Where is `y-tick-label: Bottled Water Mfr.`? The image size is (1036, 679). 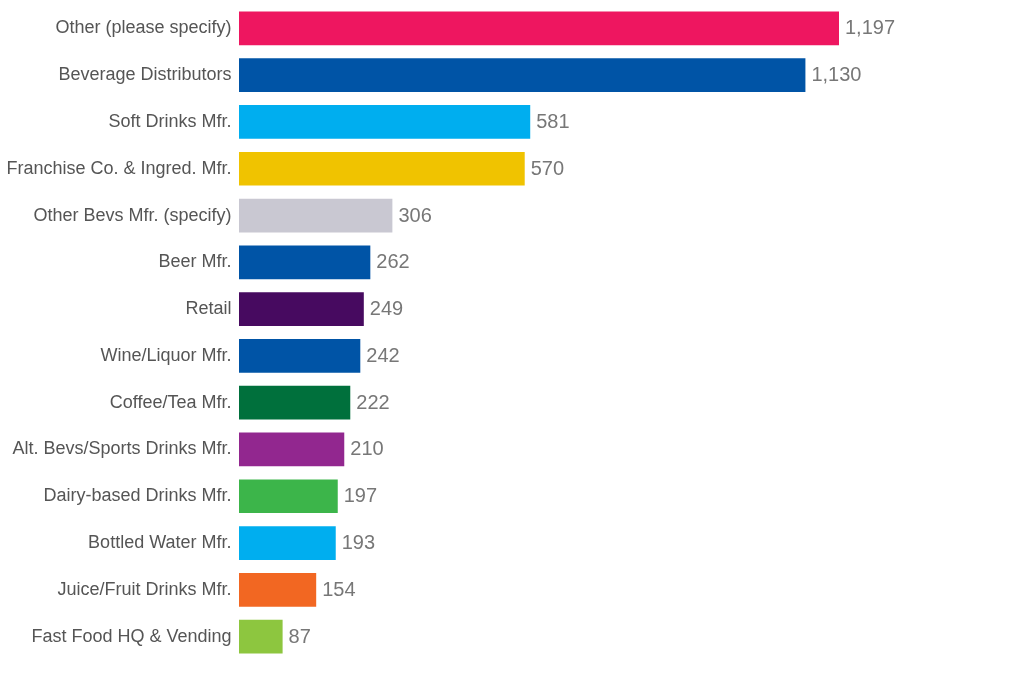
y-tick-label: Bottled Water Mfr. is located at coordinates (160, 542).